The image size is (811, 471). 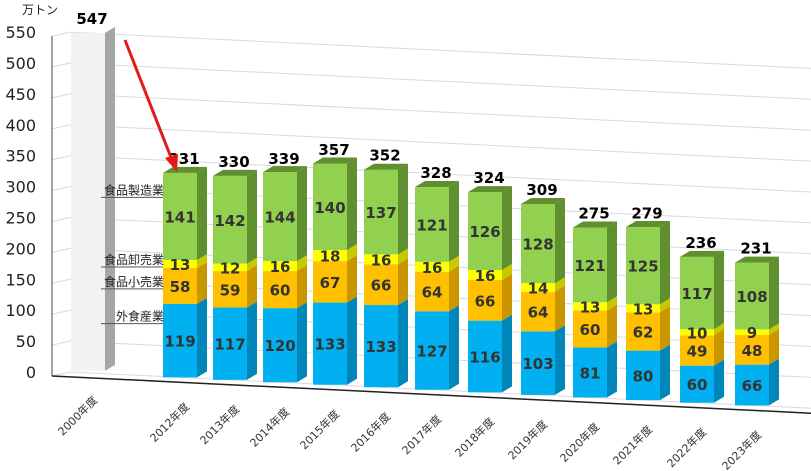 What do you see at coordinates (219, 424) in the screenshot?
I see `x-tick-label: 2013年度` at bounding box center [219, 424].